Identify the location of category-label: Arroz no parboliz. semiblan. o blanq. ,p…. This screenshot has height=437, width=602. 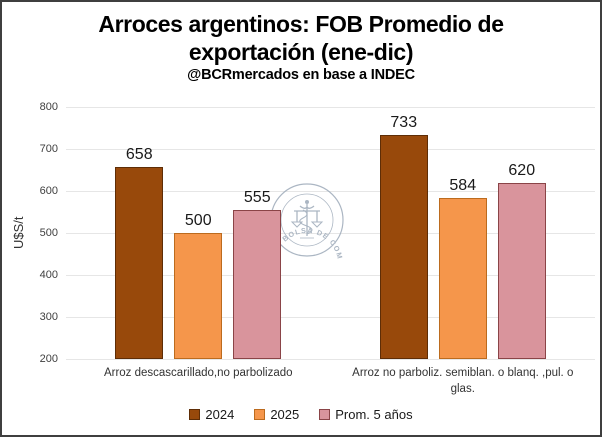
(463, 381).